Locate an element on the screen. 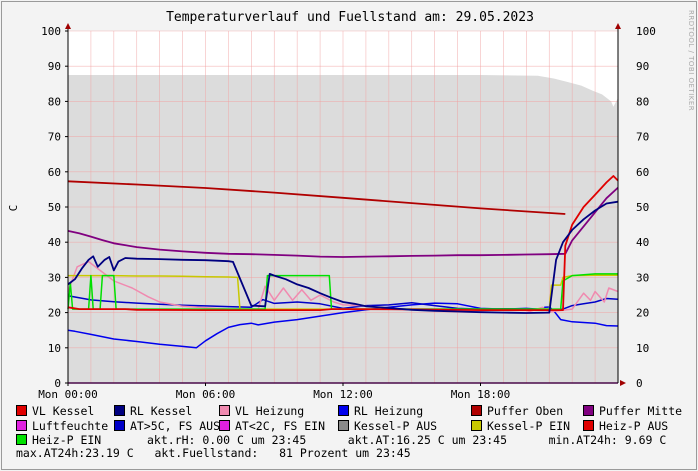 The width and height of the screenshot is (698, 471). watermark: RRDTOOL / TOBI OETIKER is located at coordinates (691, 61).